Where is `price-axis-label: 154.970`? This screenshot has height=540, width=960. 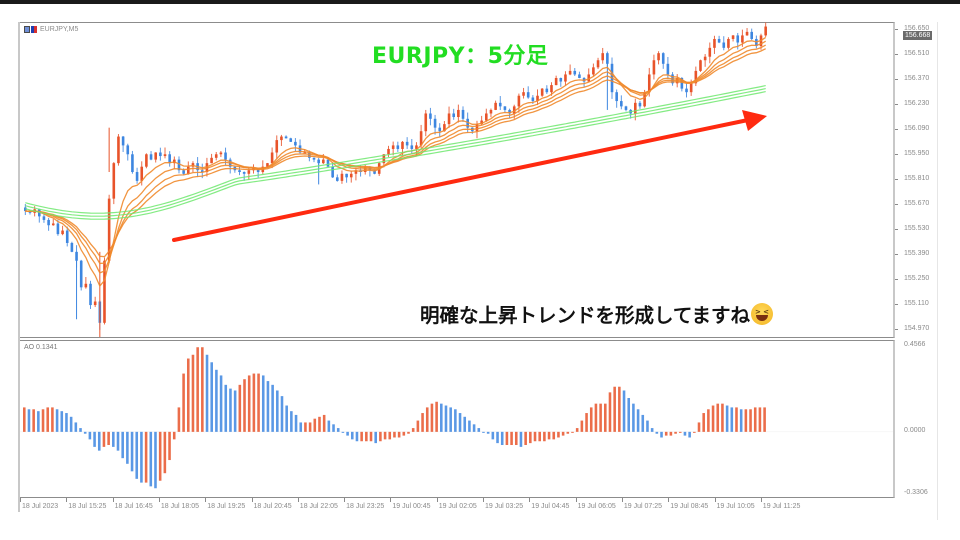
price-axis-label: 154.970 is located at coordinates (917, 329).